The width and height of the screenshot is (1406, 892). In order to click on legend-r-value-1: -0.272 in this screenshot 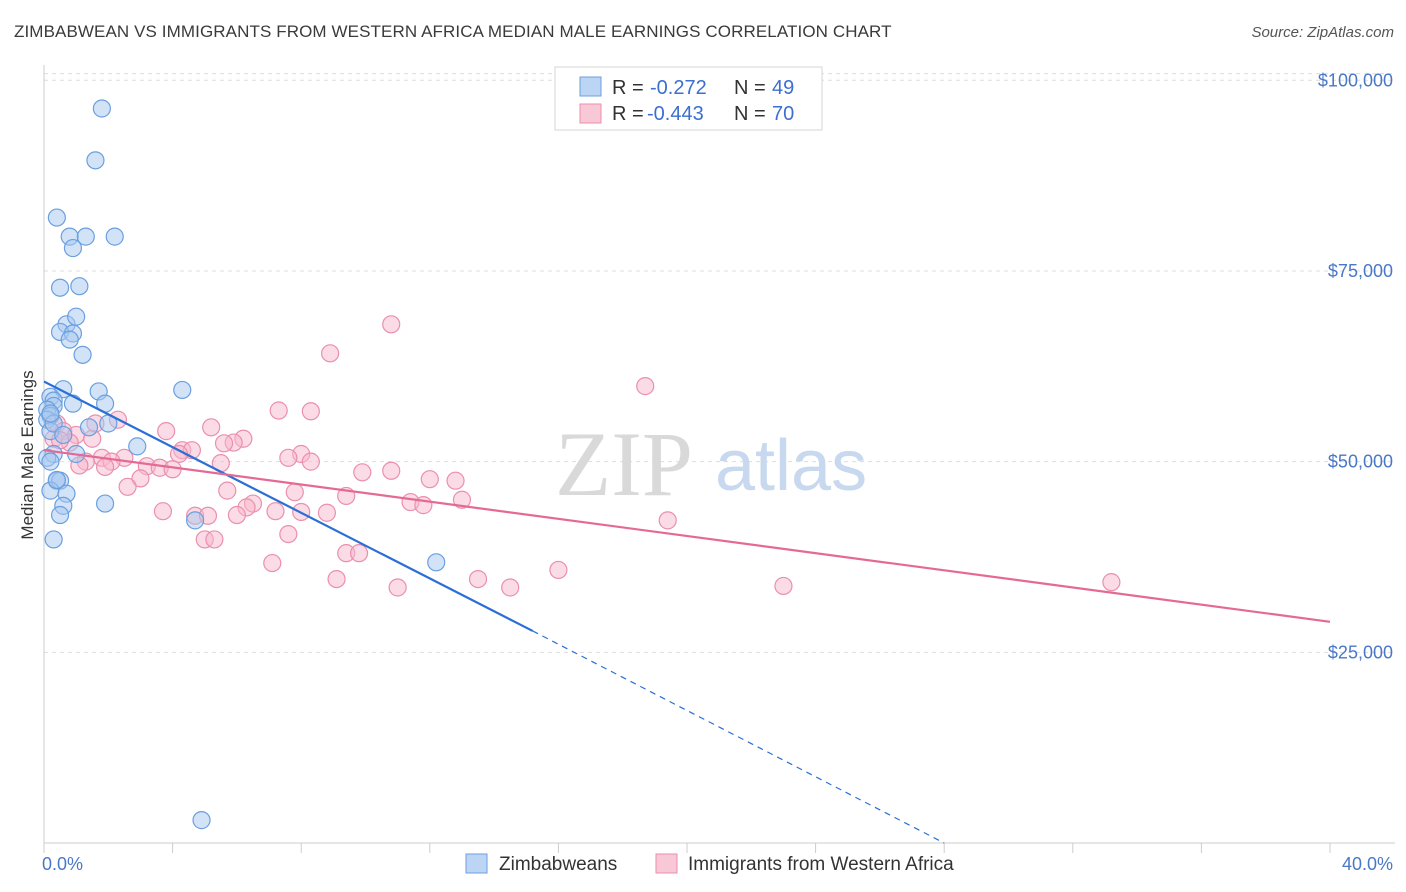, I will do `click(678, 88)`.